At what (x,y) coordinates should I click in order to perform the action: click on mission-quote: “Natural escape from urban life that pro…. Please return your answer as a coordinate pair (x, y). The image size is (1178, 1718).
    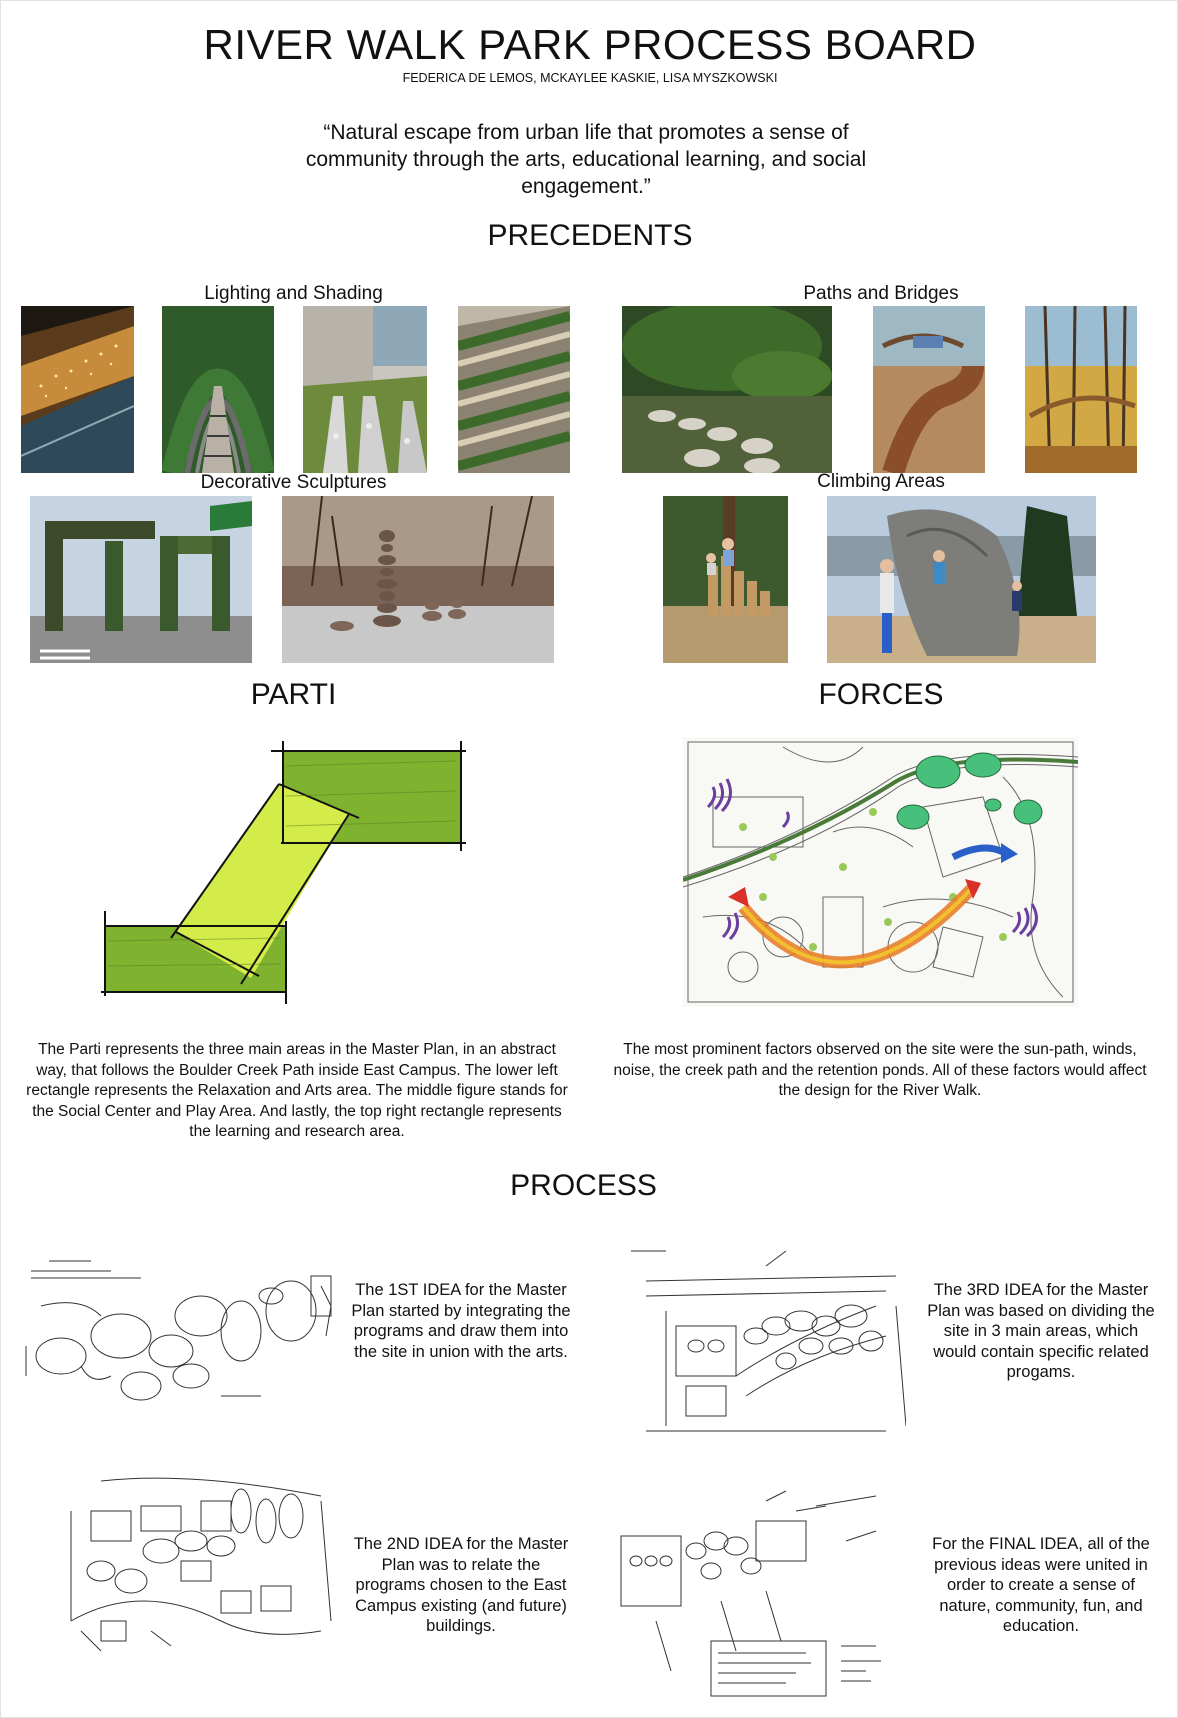
    Looking at the image, I should click on (586, 159).